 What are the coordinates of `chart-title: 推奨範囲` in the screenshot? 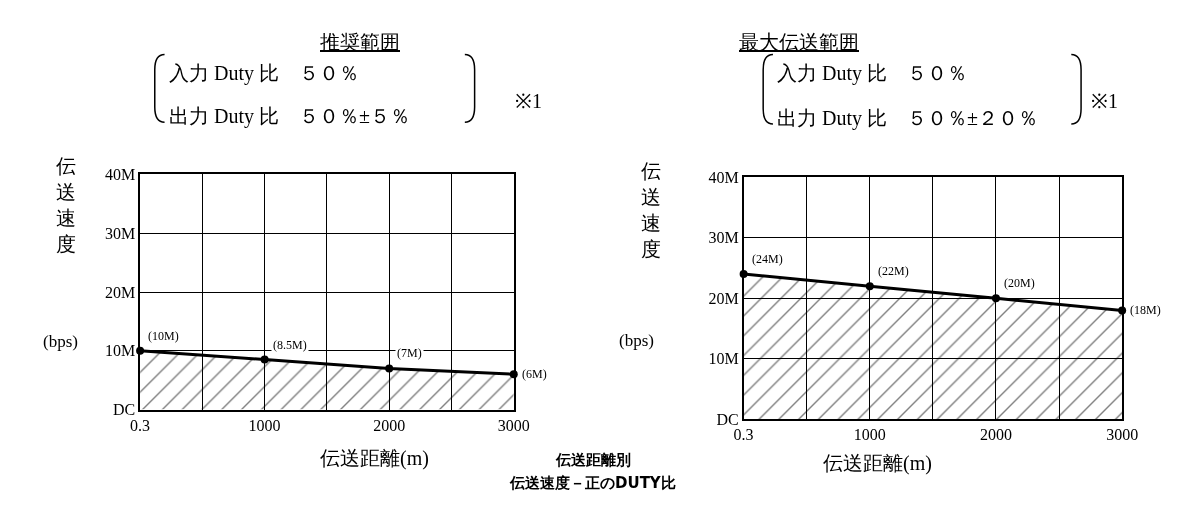 It's located at (360, 42).